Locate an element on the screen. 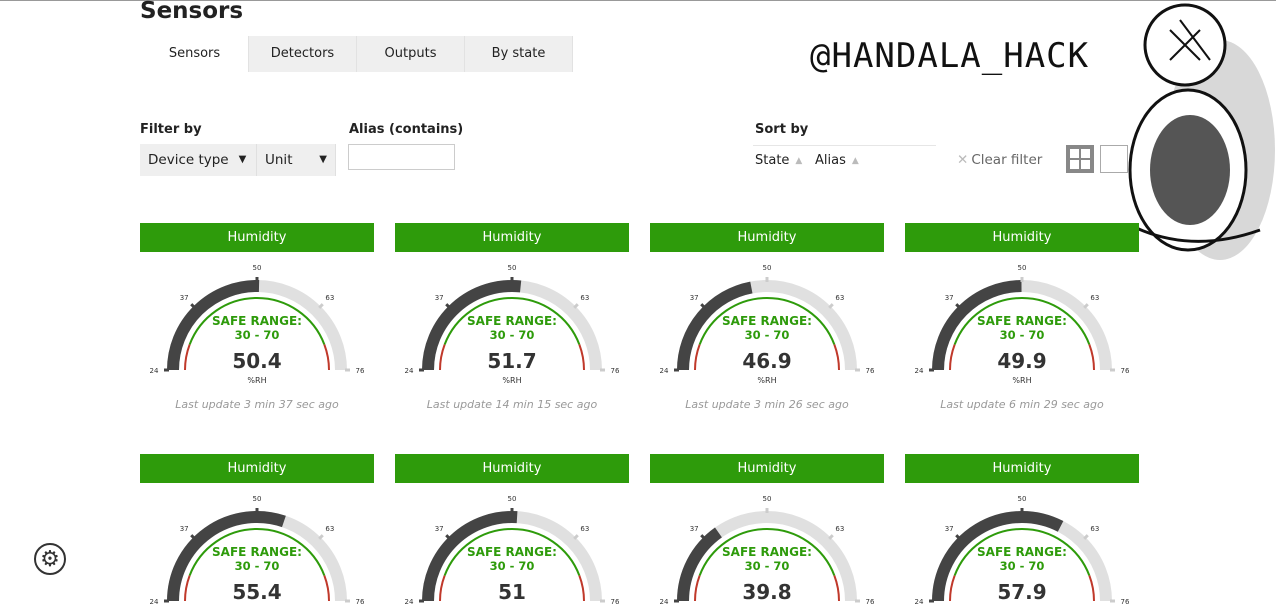 This screenshot has width=1276, height=608. alias-input is located at coordinates (401, 157).